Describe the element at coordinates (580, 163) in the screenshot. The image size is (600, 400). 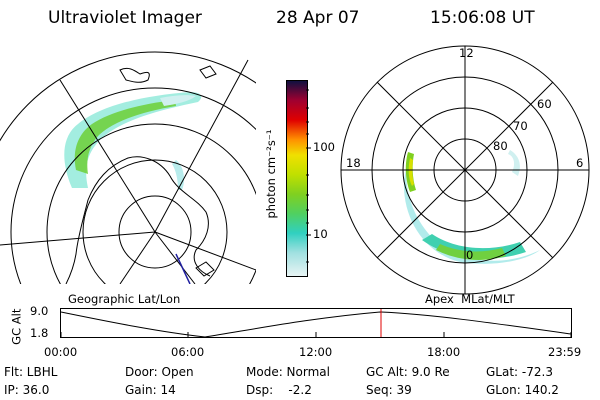
I see `mlt-label-6: 6` at that location.